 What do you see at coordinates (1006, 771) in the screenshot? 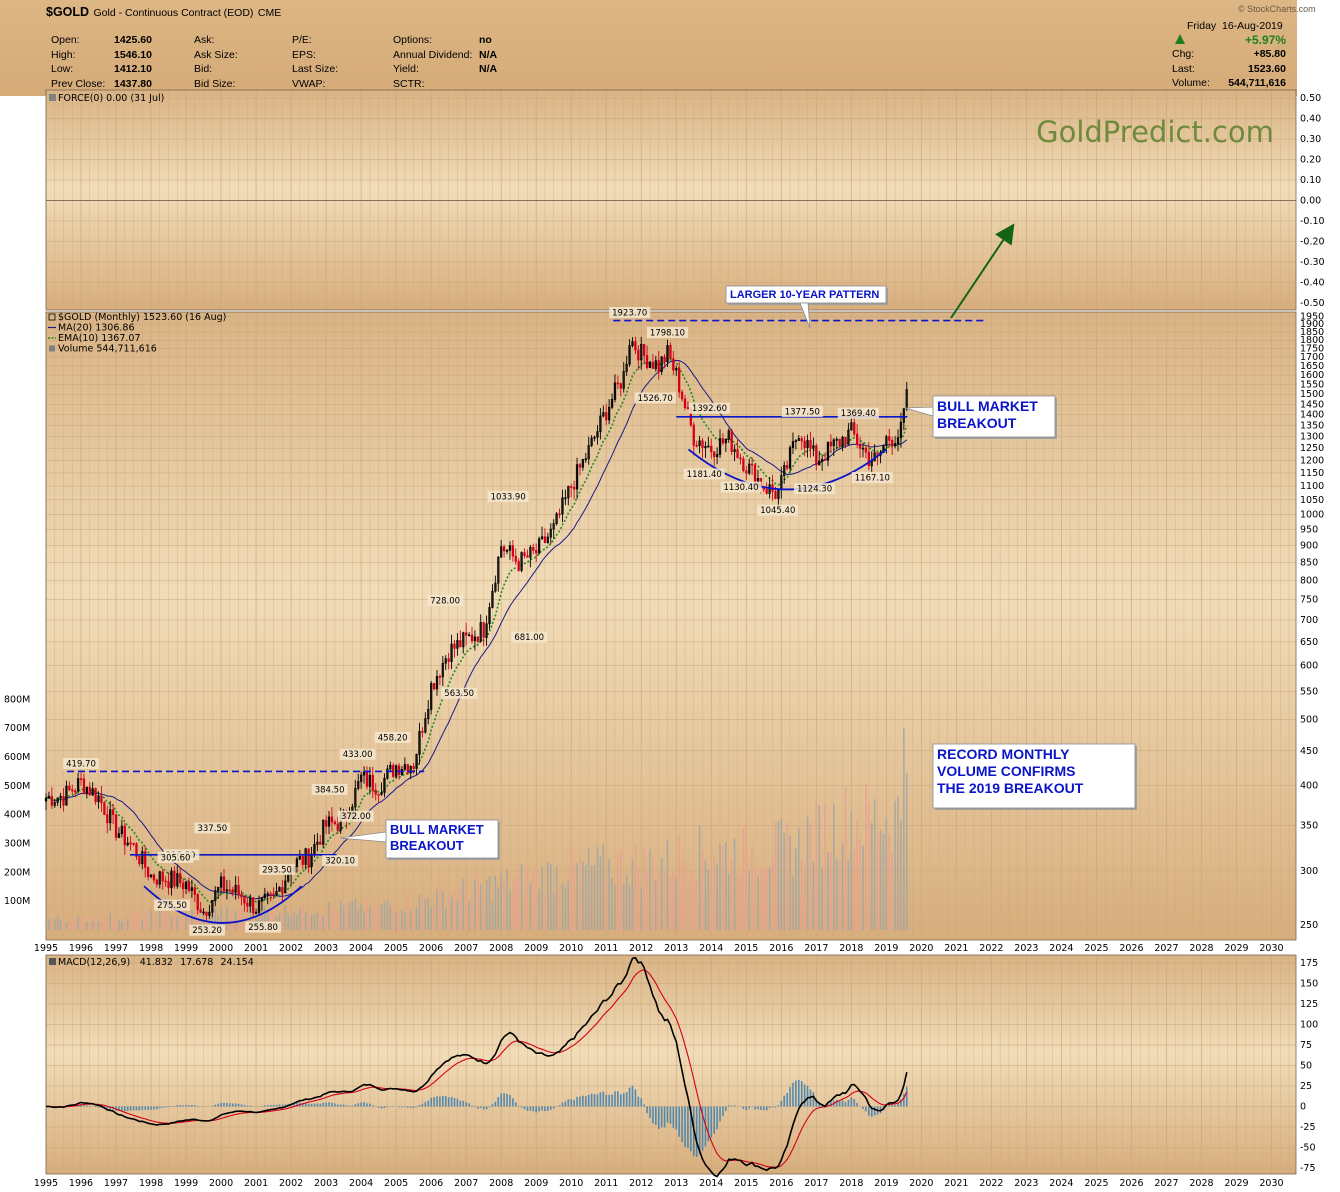
I see `annotation-text: VOLUME CONFIRMS` at bounding box center [1006, 771].